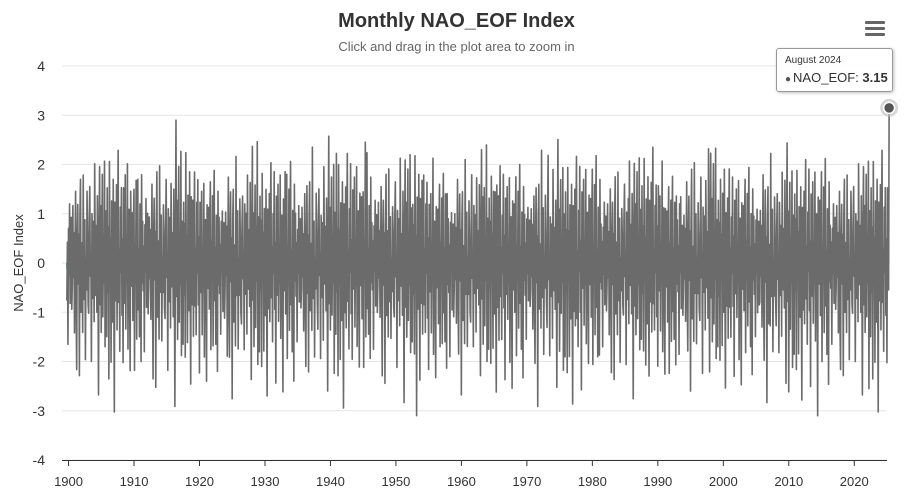 The image size is (913, 495). What do you see at coordinates (39, 460) in the screenshot?
I see `y-tick-label: -4` at bounding box center [39, 460].